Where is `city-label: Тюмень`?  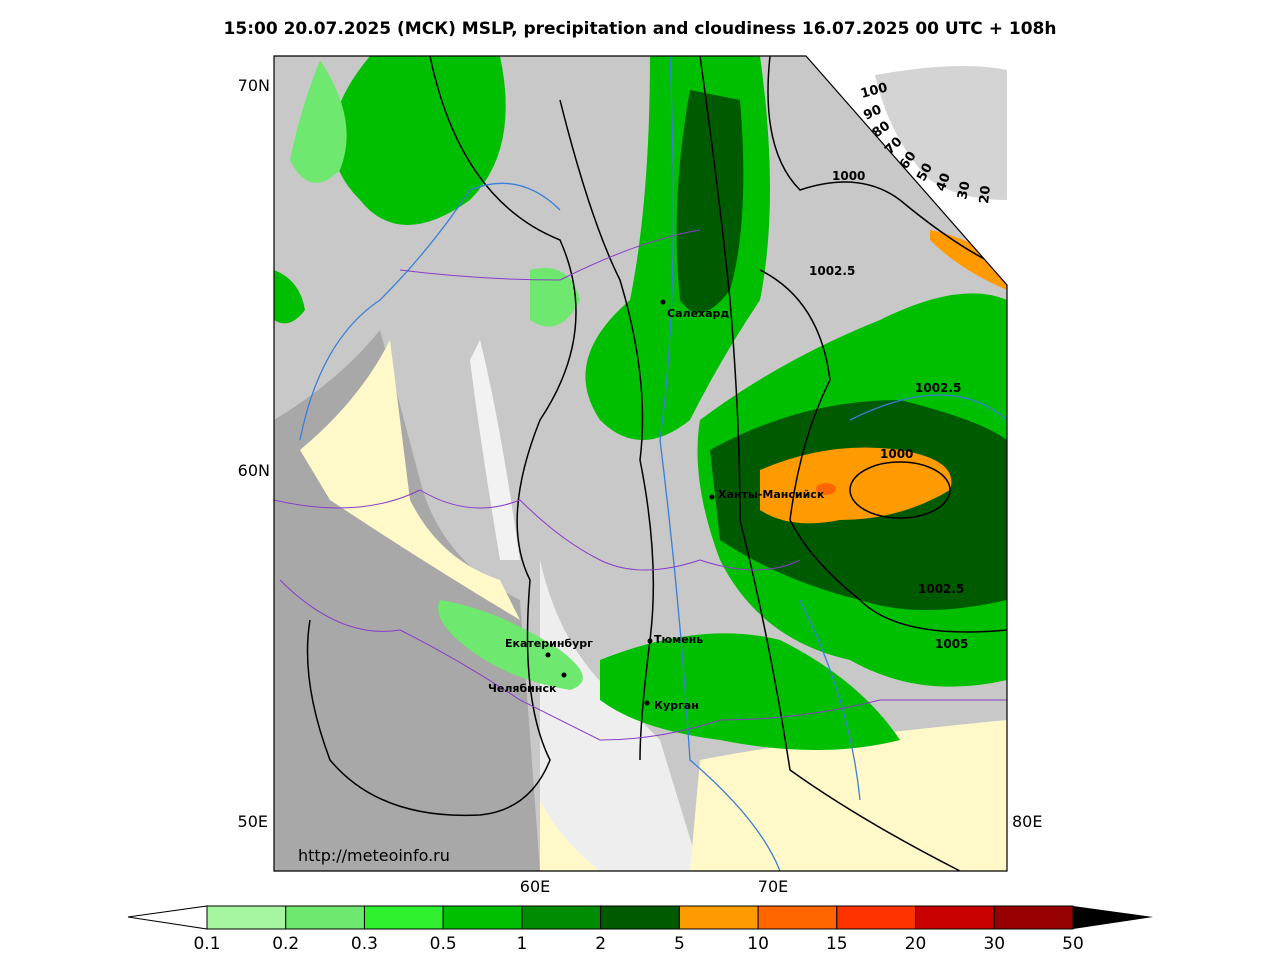 city-label: Тюмень is located at coordinates (678, 639).